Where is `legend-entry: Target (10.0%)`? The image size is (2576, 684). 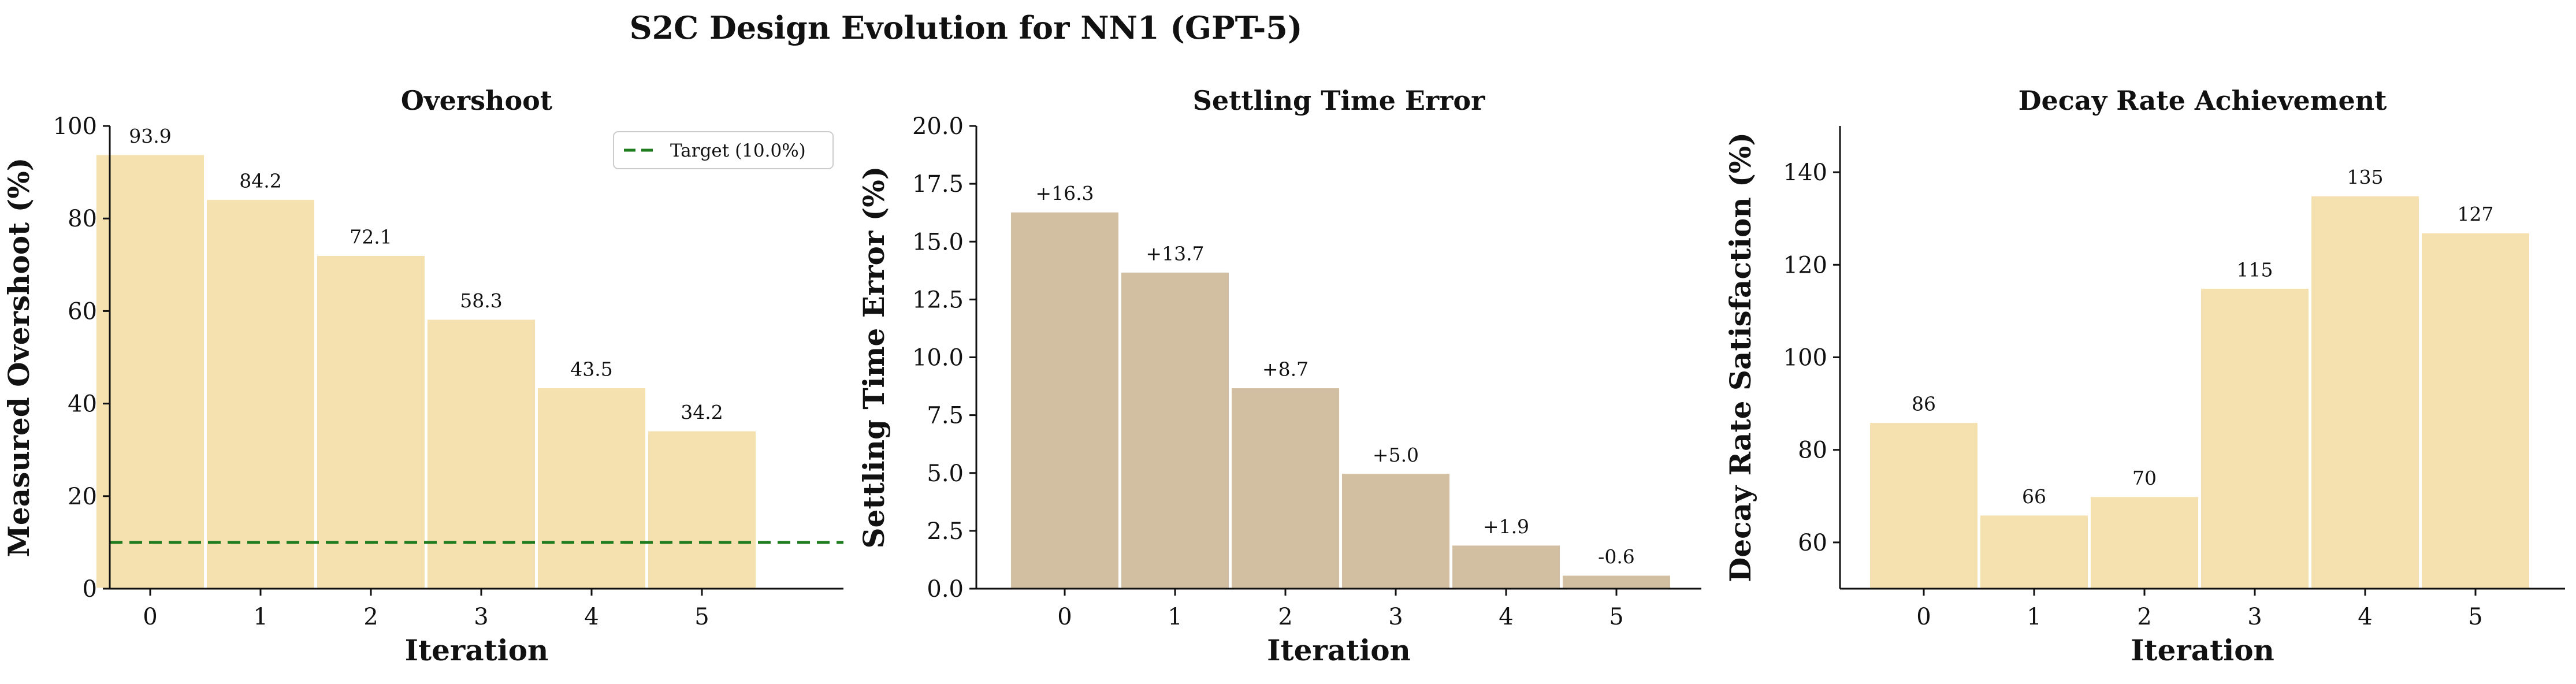
legend-entry: Target (10.0%) is located at coordinates (738, 150).